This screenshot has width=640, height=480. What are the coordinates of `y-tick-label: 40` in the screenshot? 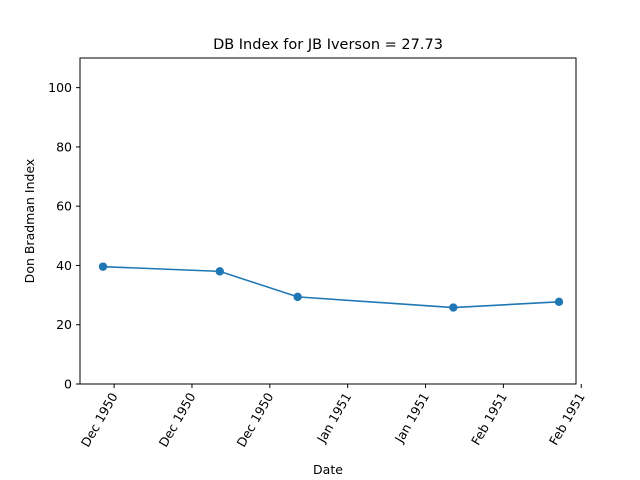 It's located at (64, 265).